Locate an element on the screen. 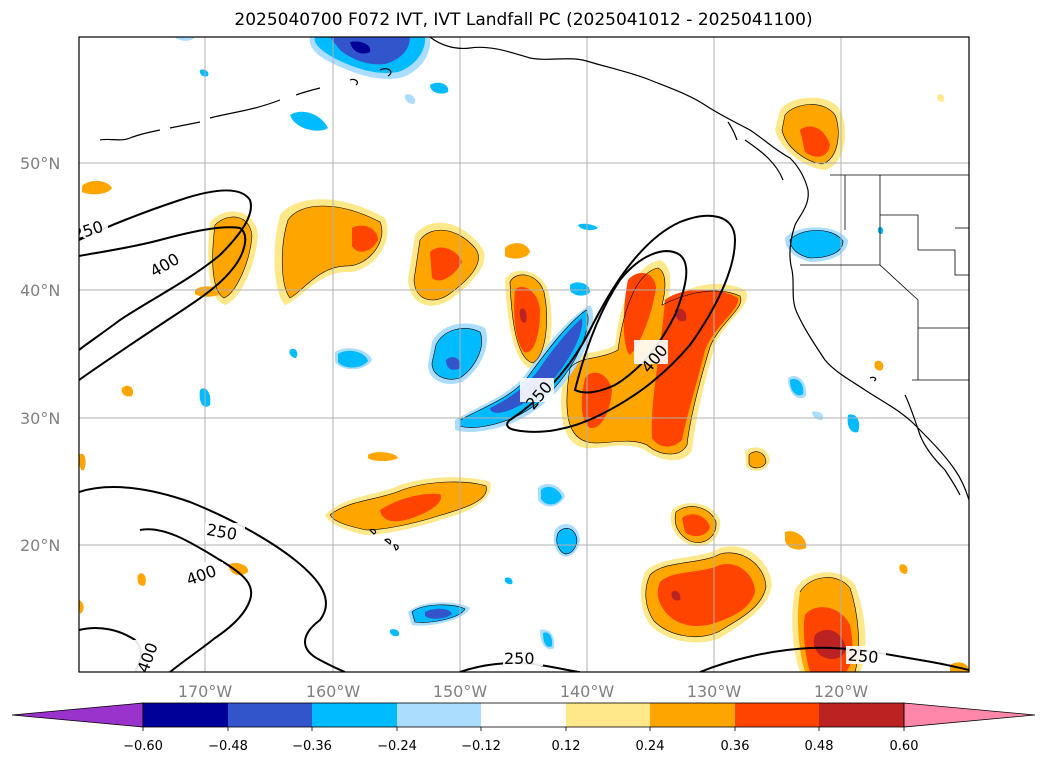 The image size is (1047, 765). lon-label-130w: 130°W is located at coordinates (714, 691).